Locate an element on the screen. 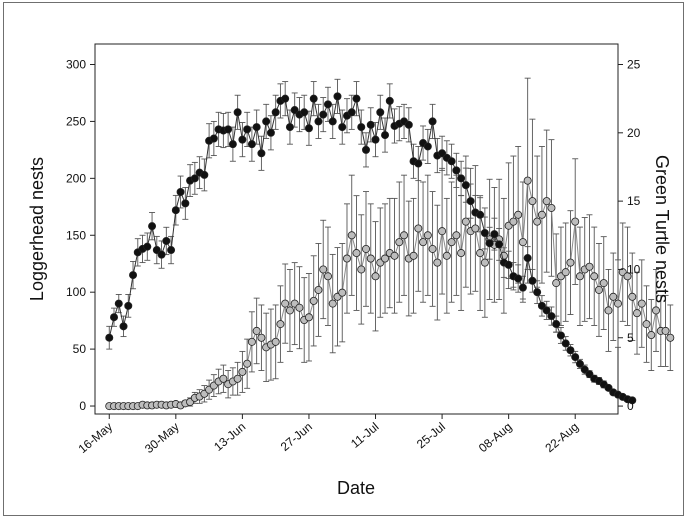  left-tick-label: 50 is located at coordinates (80, 349).